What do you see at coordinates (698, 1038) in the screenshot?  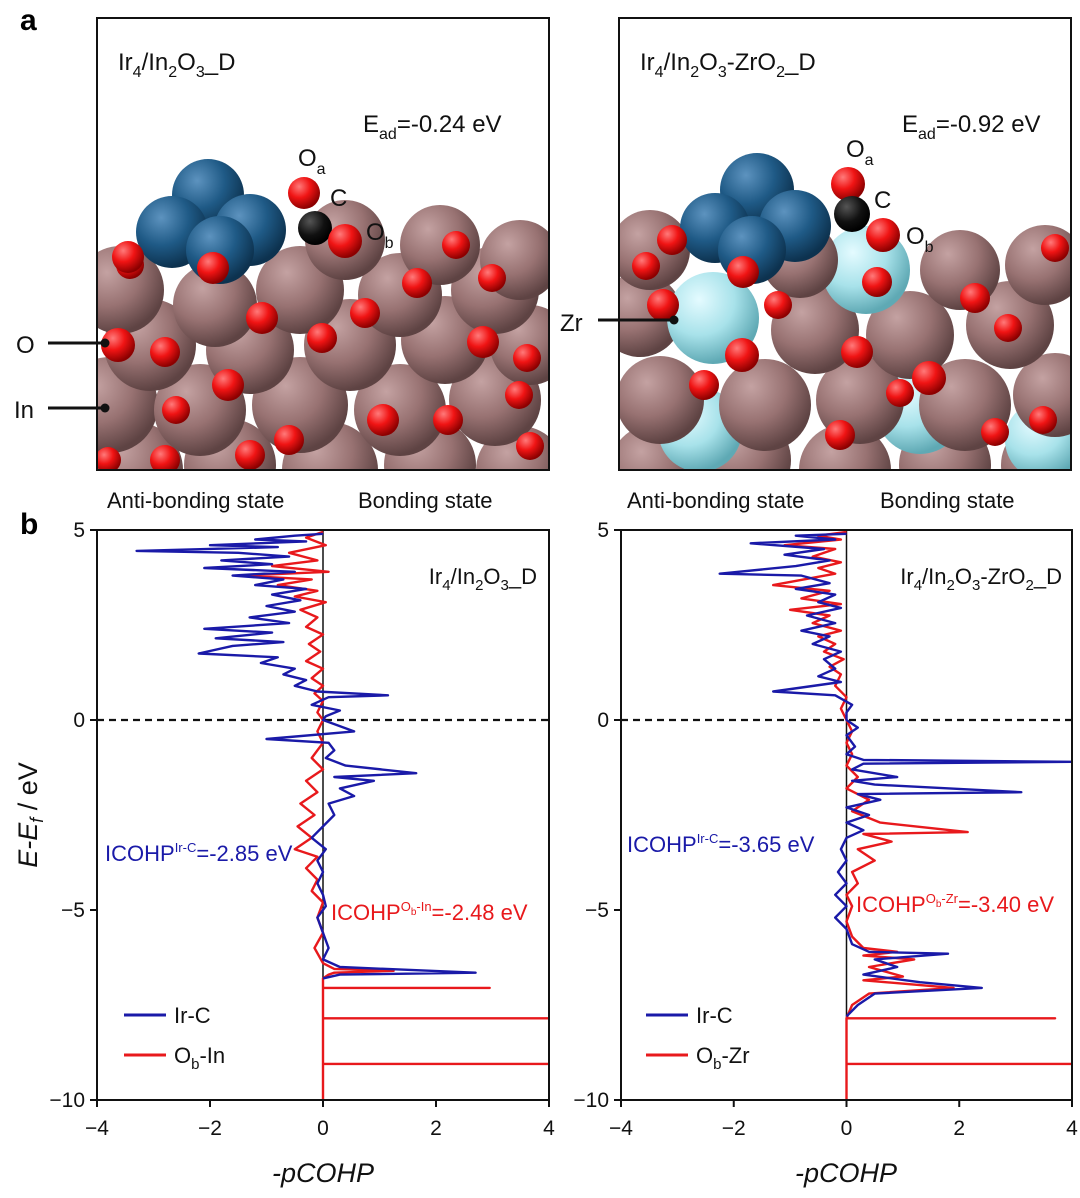 I see `legend: Ir-C Ob-Zr` at bounding box center [698, 1038].